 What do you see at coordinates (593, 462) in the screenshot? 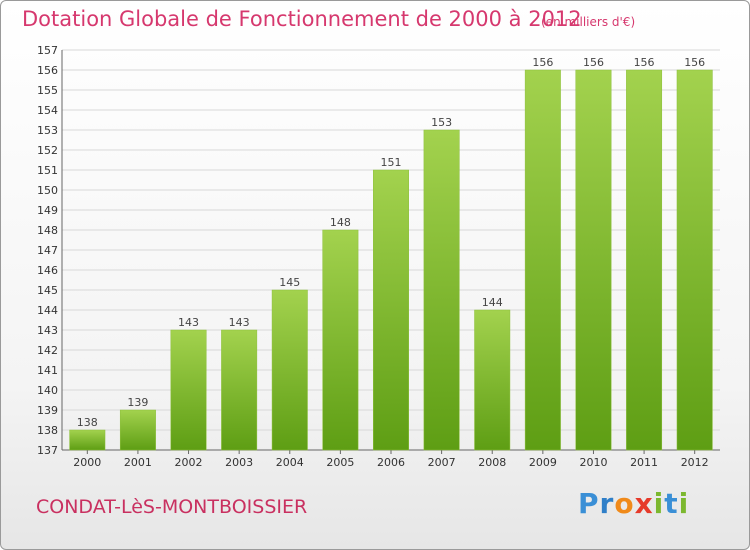
I see `x-tick-label: 2010` at bounding box center [593, 462].